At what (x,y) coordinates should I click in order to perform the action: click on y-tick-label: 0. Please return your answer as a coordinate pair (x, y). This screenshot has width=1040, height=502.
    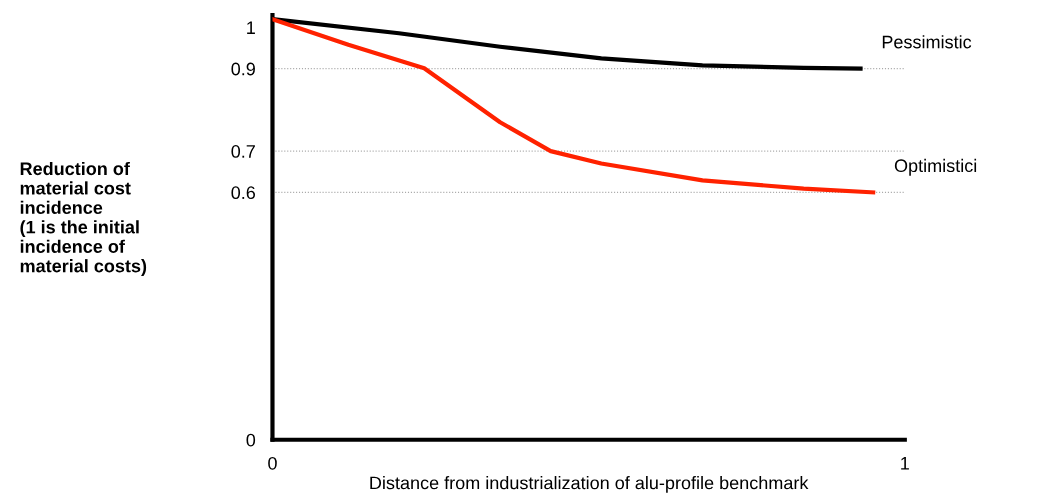
    Looking at the image, I should click on (251, 440).